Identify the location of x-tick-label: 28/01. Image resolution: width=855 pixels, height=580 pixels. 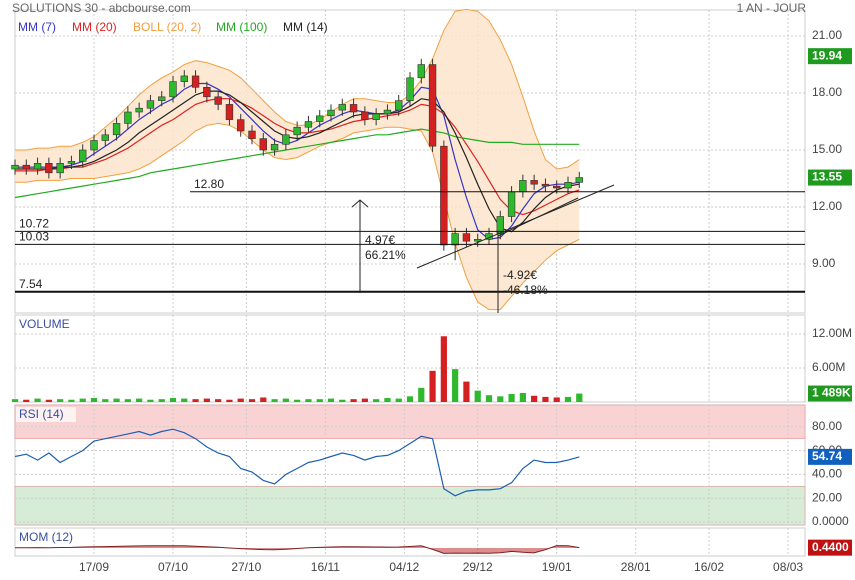
(636, 567).